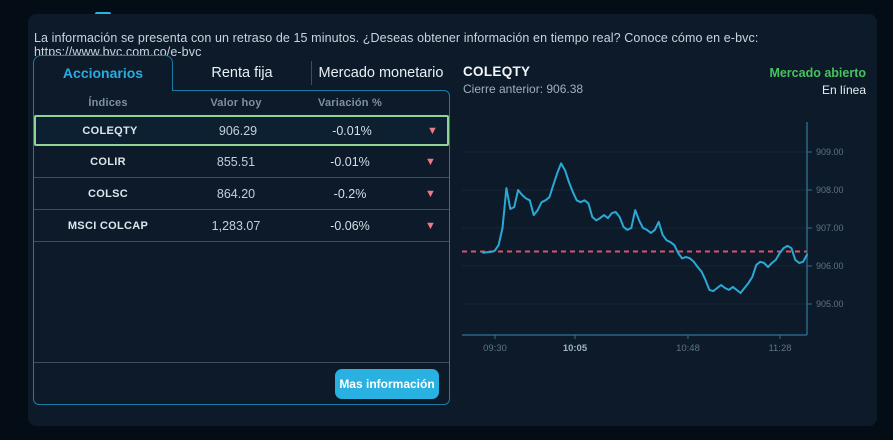 This screenshot has width=893, height=440. I want to click on index-name: MSCI COLCAP, so click(108, 225).